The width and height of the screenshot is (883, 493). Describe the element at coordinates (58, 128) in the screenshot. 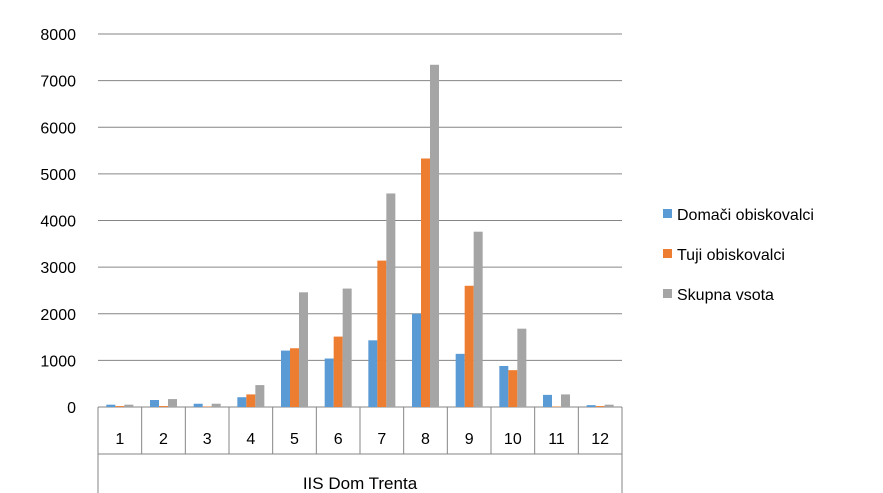

I see `y-tick-label: 6000` at that location.